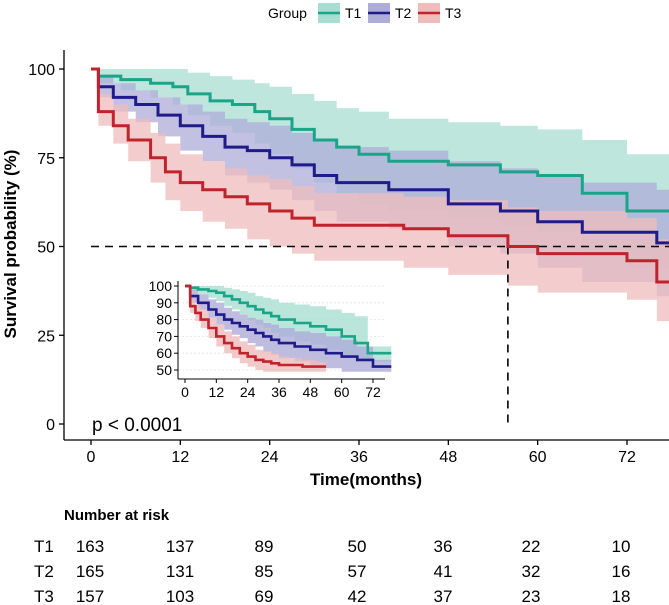  I want to click on inset-curve-t2, so click(288, 326).